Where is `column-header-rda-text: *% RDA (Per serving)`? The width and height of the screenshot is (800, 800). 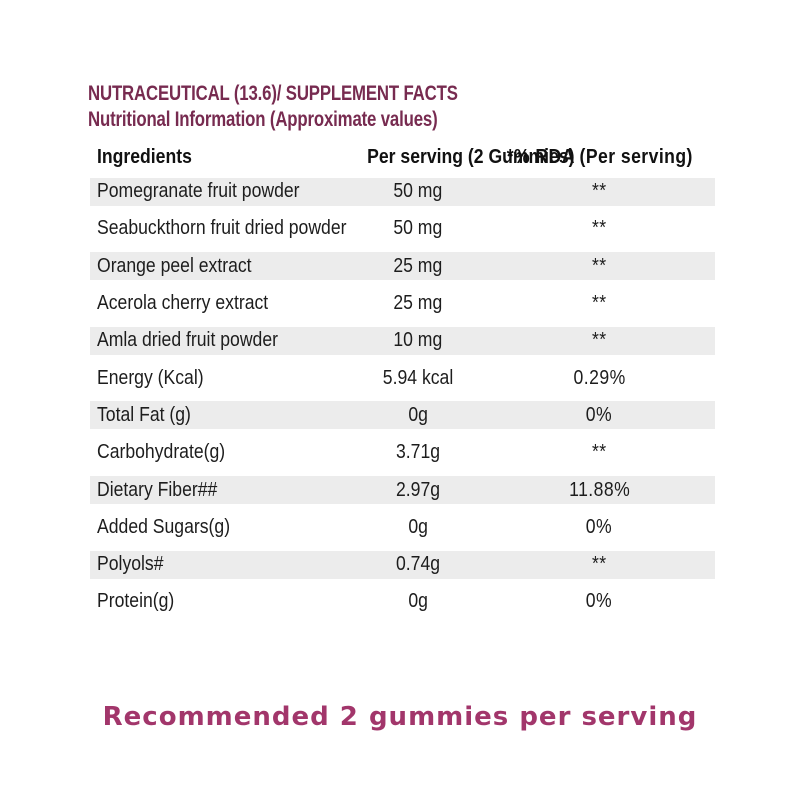
column-header-rda-text: *% RDA (Per serving) is located at coordinates (599, 157).